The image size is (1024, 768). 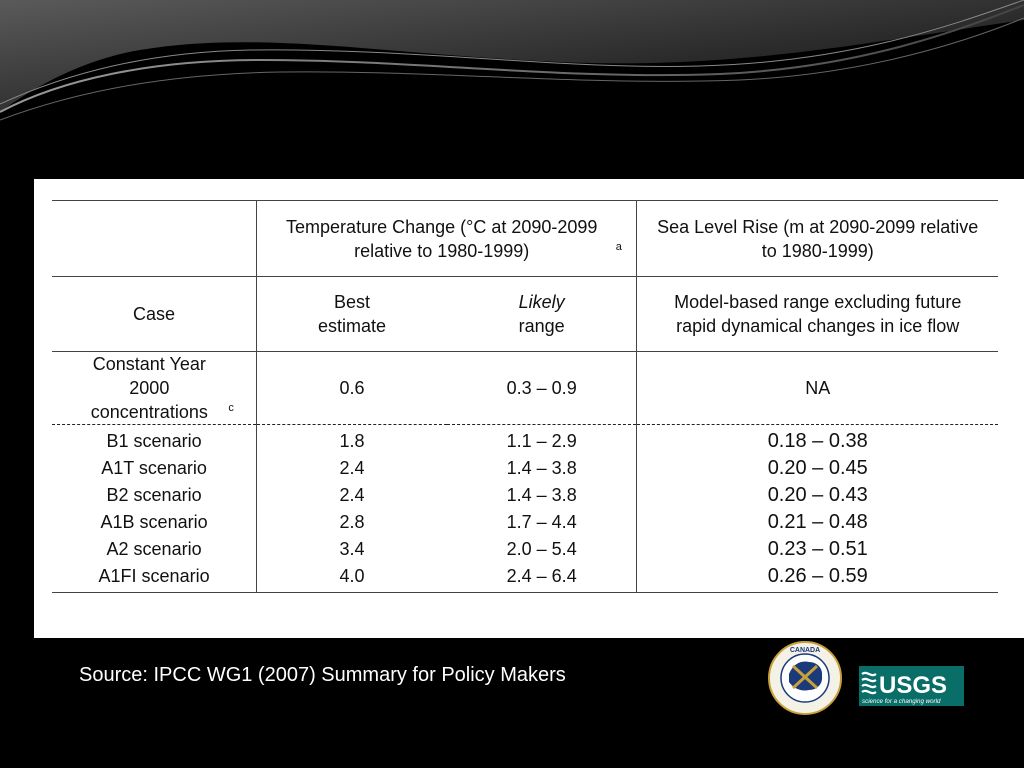 What do you see at coordinates (155, 467) in the screenshot?
I see `case-cell: A1T scenario` at bounding box center [155, 467].